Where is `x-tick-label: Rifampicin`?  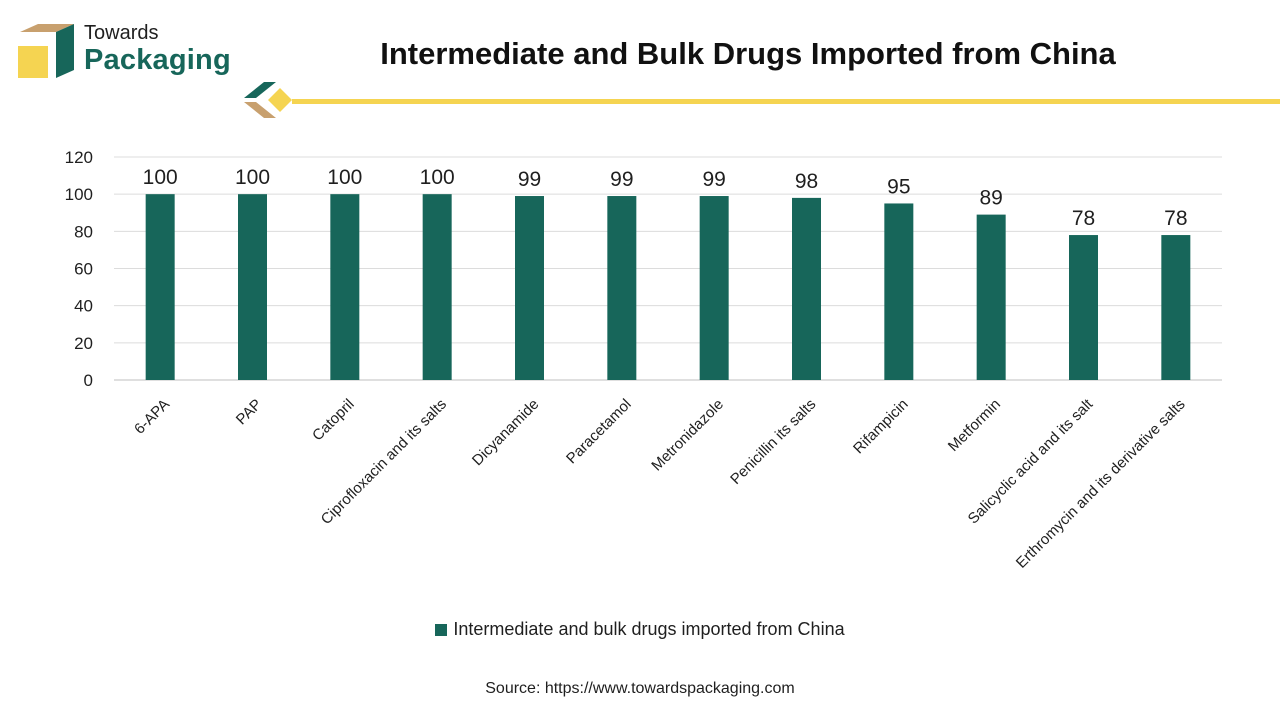 x-tick-label: Rifampicin is located at coordinates (881, 427).